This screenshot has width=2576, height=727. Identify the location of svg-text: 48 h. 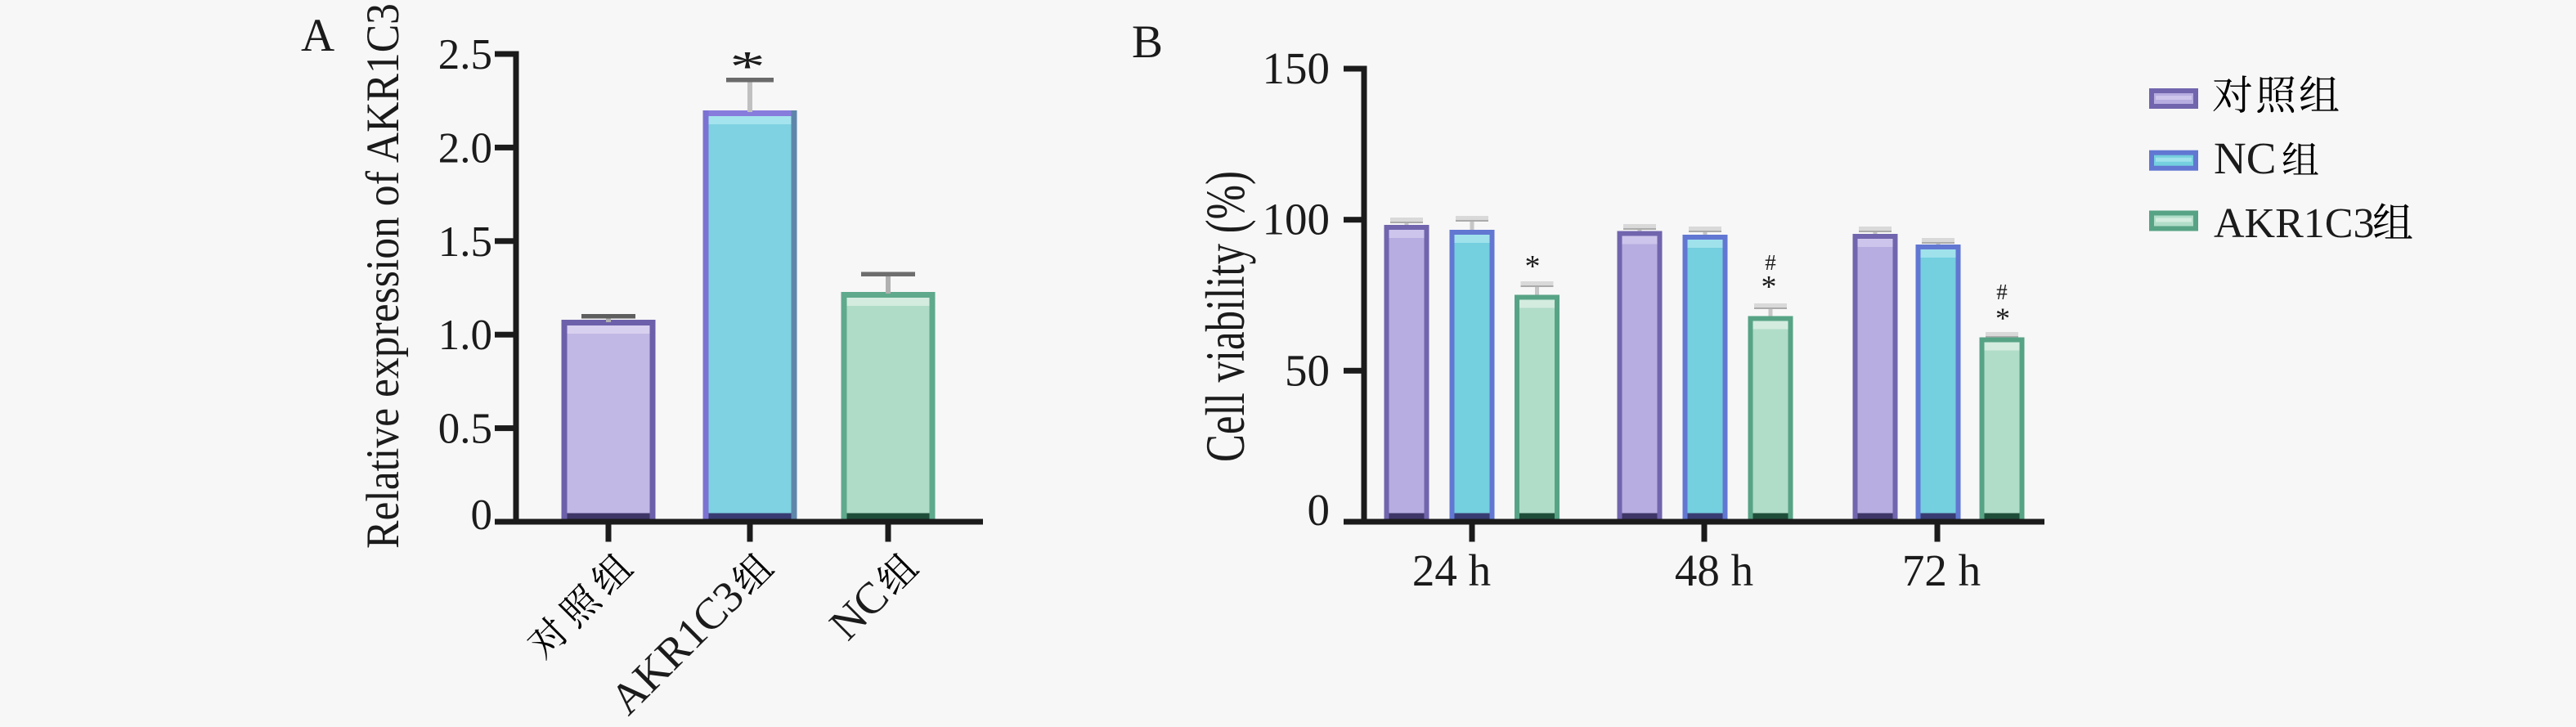
(1714, 570).